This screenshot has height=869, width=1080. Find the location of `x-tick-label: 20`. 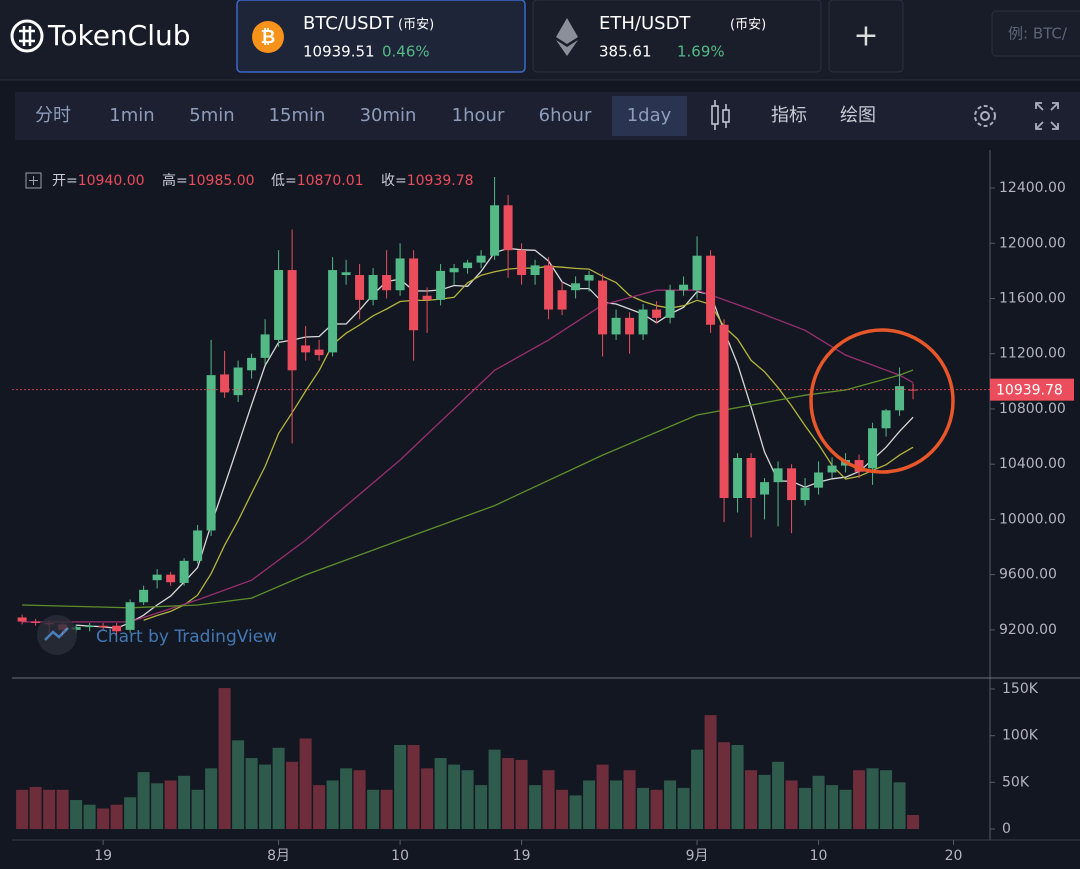

x-tick-label: 20 is located at coordinates (954, 856).